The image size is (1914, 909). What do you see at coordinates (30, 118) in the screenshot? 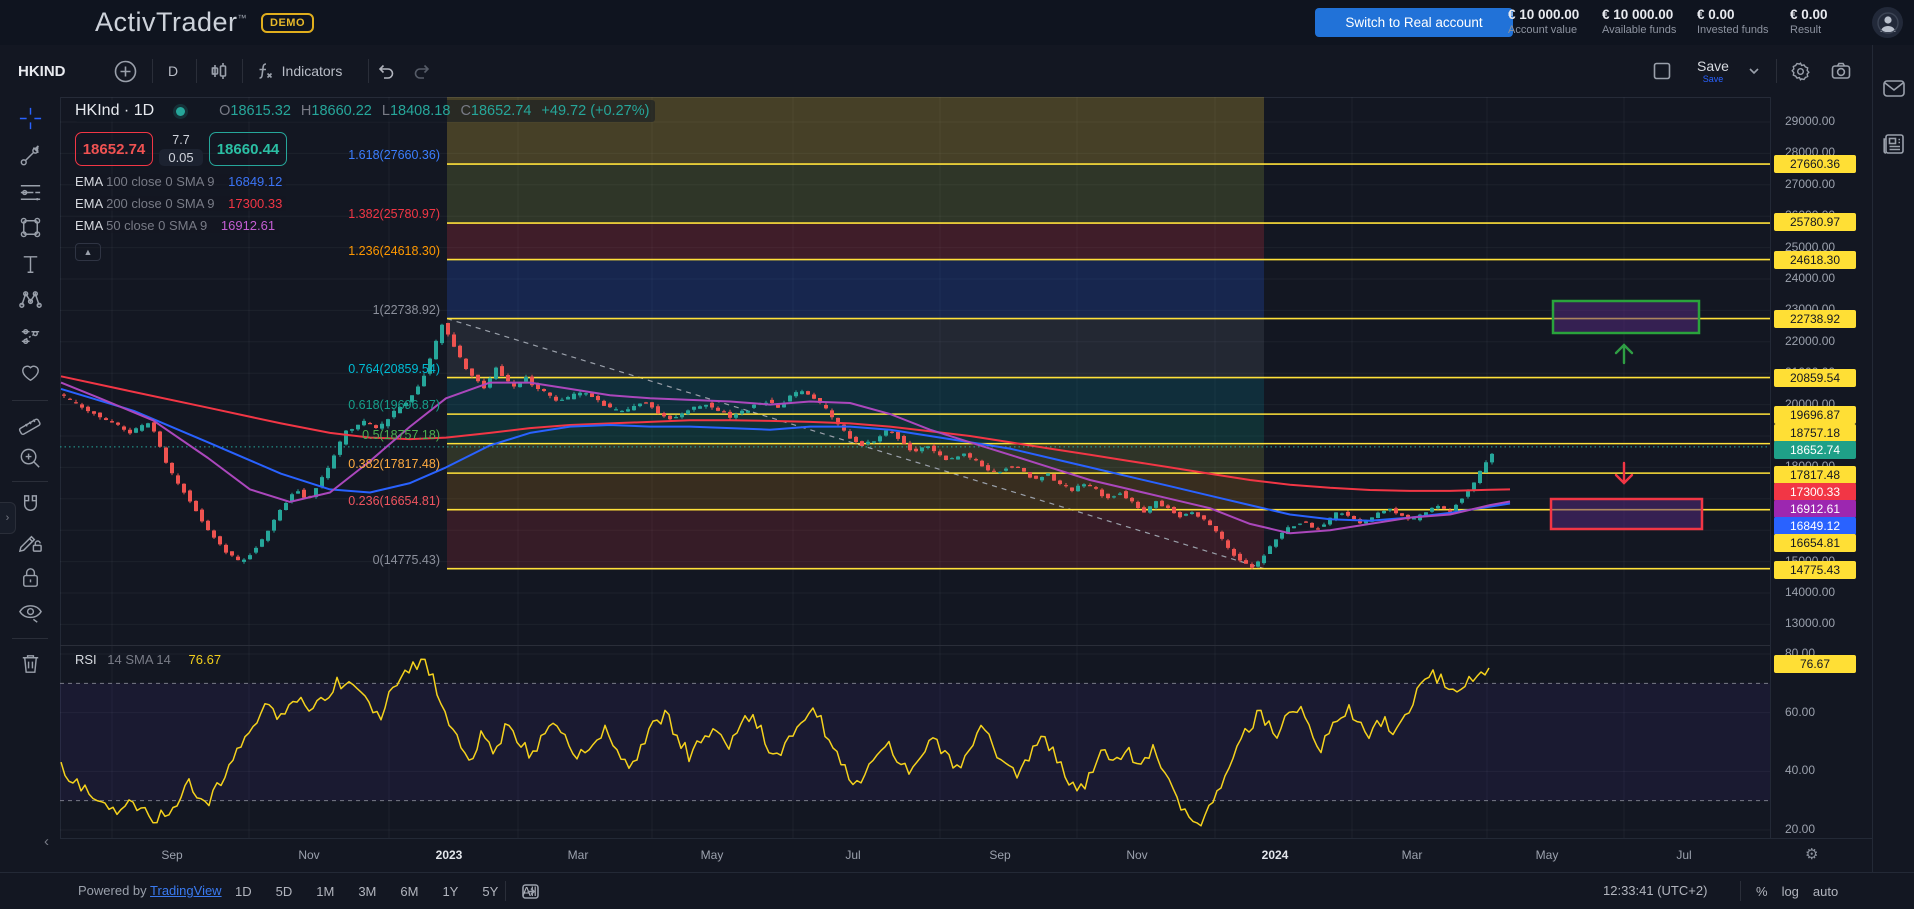
I see `crosshair-tool` at bounding box center [30, 118].